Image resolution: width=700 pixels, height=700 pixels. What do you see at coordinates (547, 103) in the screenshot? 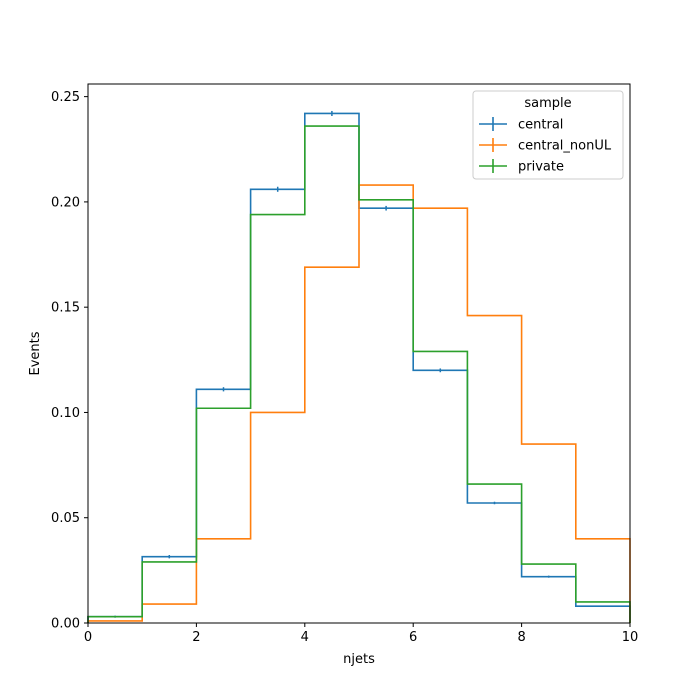
I see `legend-title: sample` at bounding box center [547, 103].